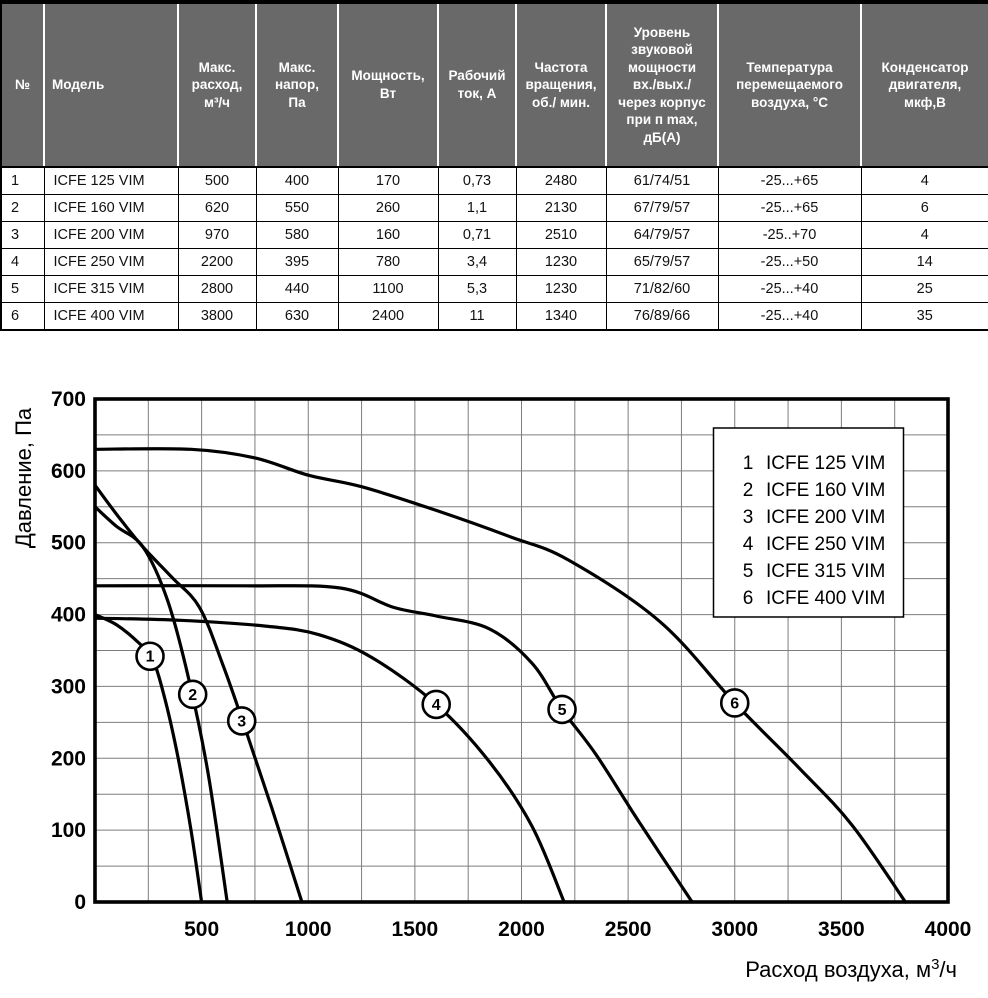 This screenshot has height=998, width=988. I want to click on table-cell: ICFE 125 VIM, so click(111, 180).